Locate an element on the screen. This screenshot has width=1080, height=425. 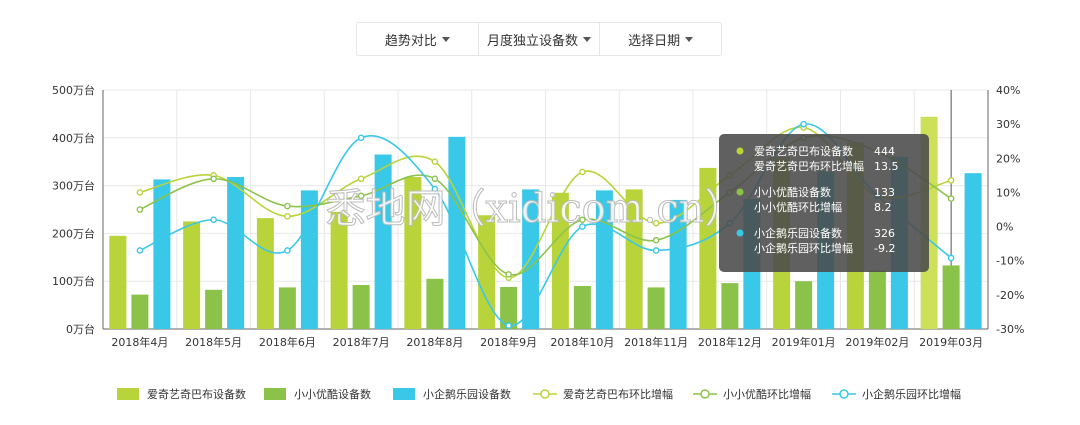
legend-label: 爱奇艺奇巴布设备数 is located at coordinates (196, 394).